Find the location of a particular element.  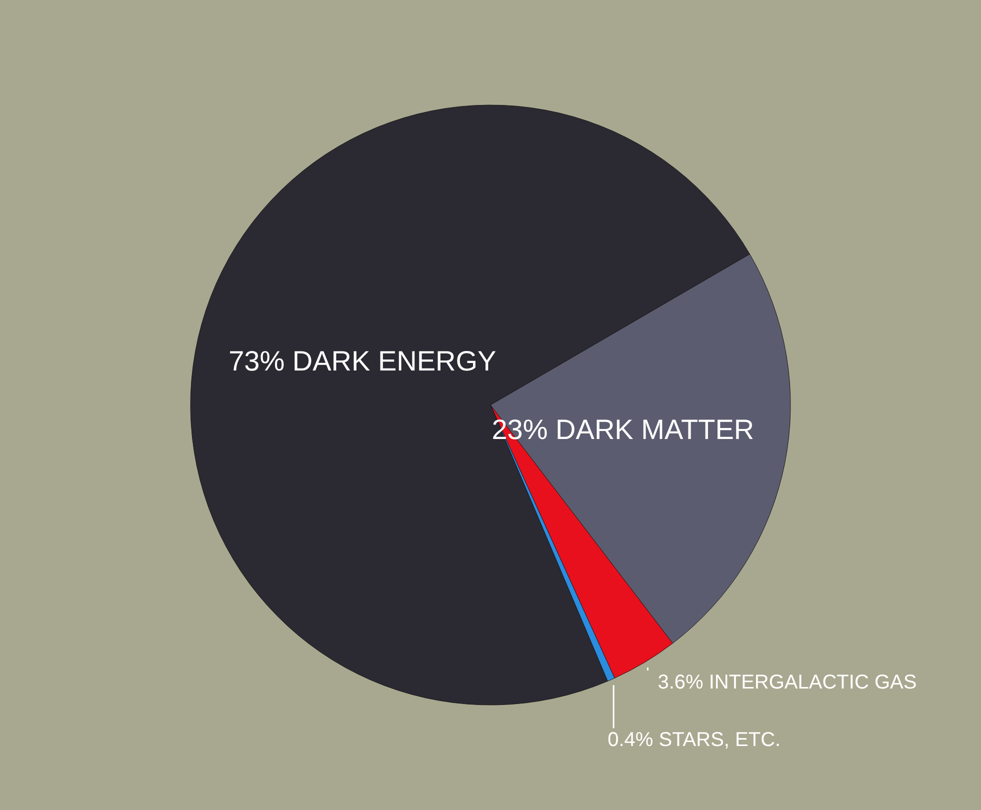

slice-label: 0.4% STARS, ETC. is located at coordinates (694, 740).